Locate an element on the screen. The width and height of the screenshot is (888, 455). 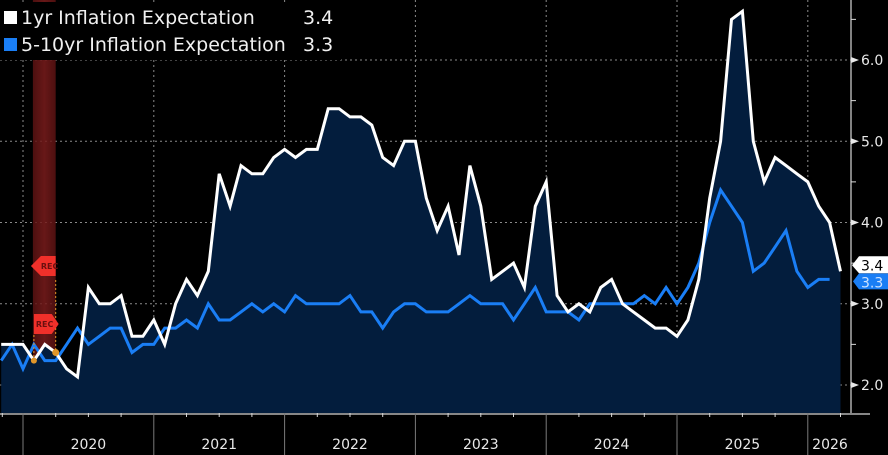
rec-flag-end-label: REC is located at coordinates (45, 324).